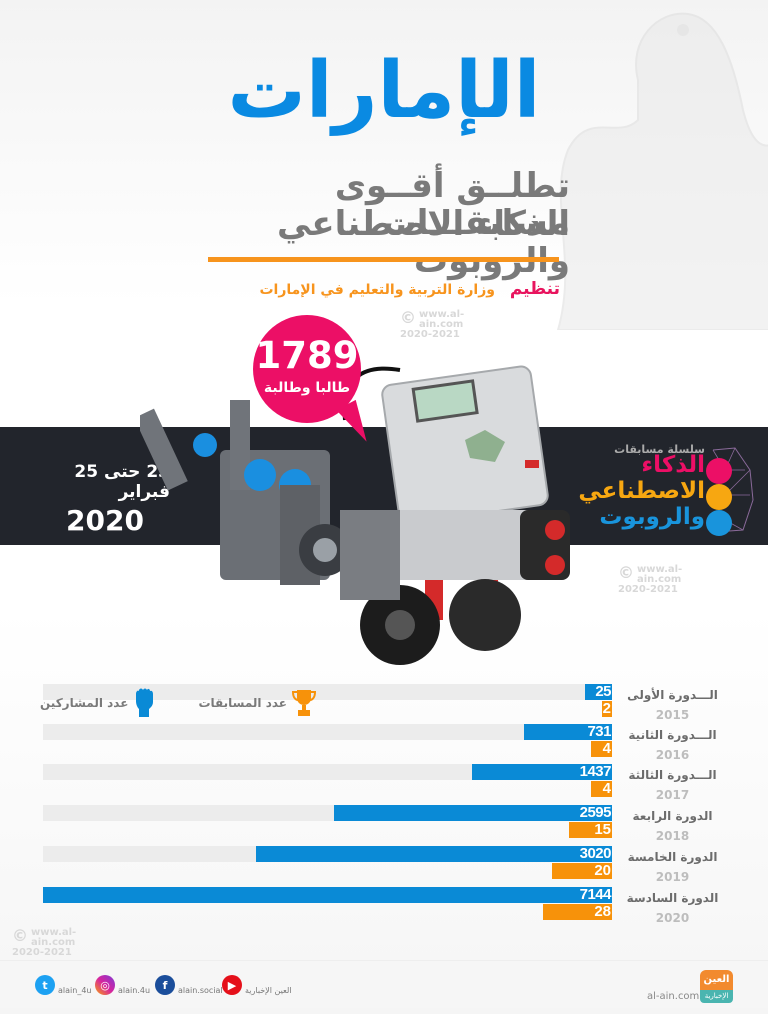  What do you see at coordinates (534, 289) in the screenshot?
I see `organizer-label: تنظيم` at bounding box center [534, 289].